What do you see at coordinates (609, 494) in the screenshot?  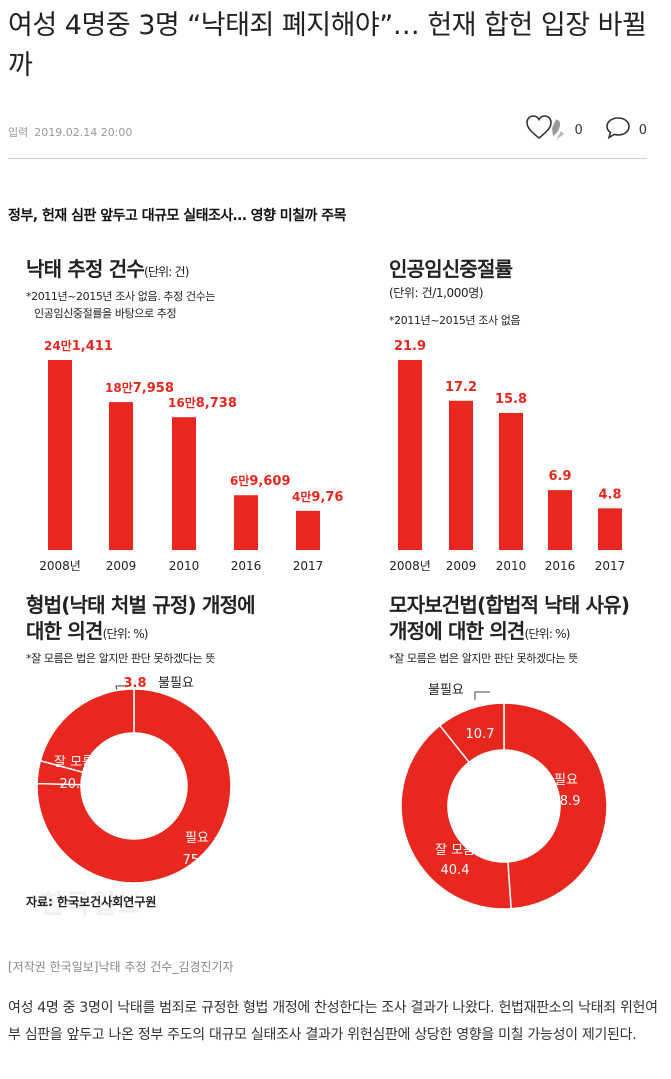 I see `bar-value-label-4: 4.8` at bounding box center [609, 494].